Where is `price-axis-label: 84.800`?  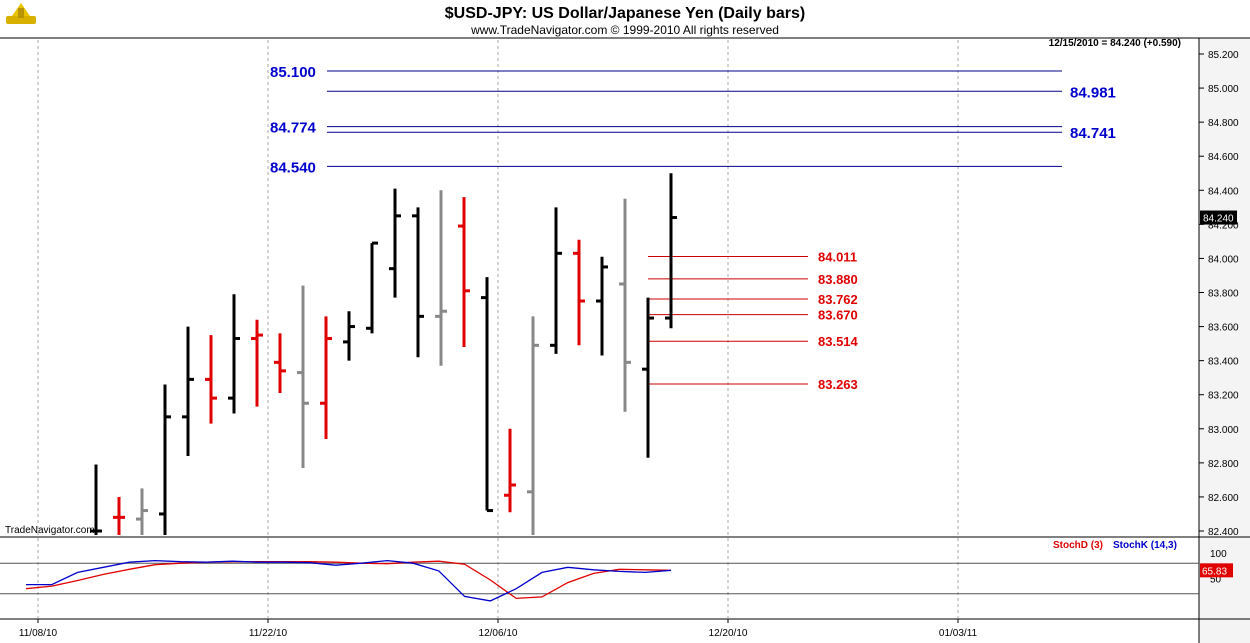
price-axis-label: 84.800 is located at coordinates (1223, 123).